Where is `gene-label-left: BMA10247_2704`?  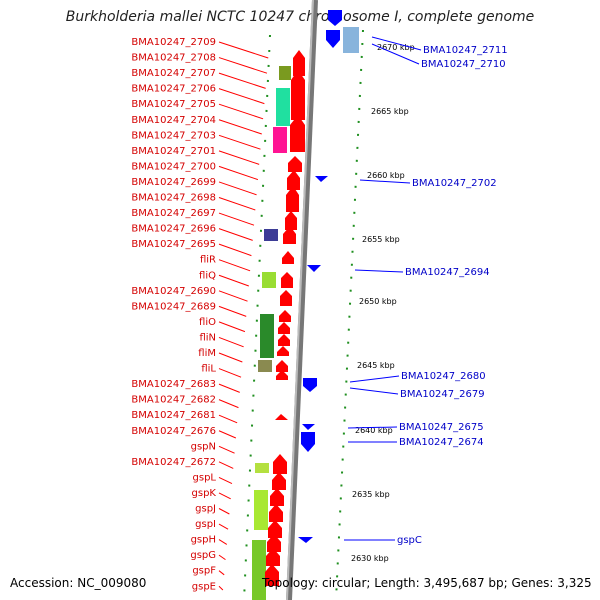
gene-label-left: BMA10247_2704 is located at coordinates (173, 120).